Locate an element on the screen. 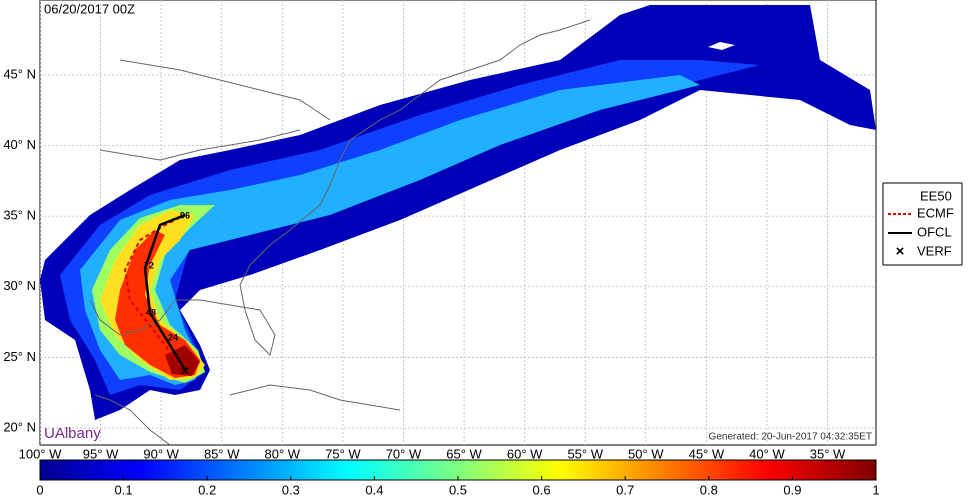 This screenshot has width=969, height=498. y-tick-label: 25° N is located at coordinates (19, 356).